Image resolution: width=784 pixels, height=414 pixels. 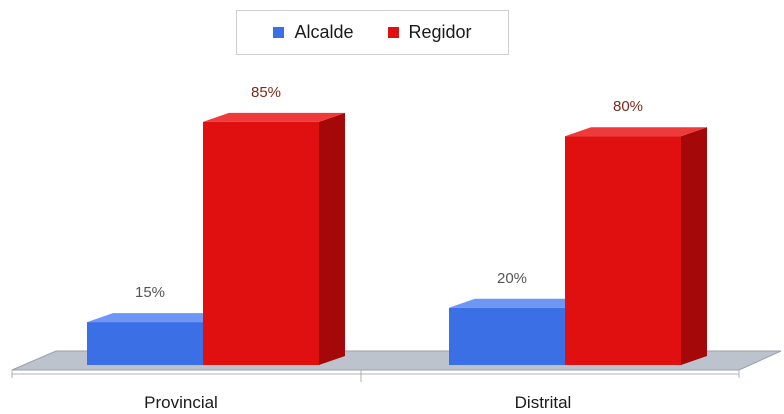 I want to click on data-label-regidor-distrital: 80%, so click(x=628, y=106).